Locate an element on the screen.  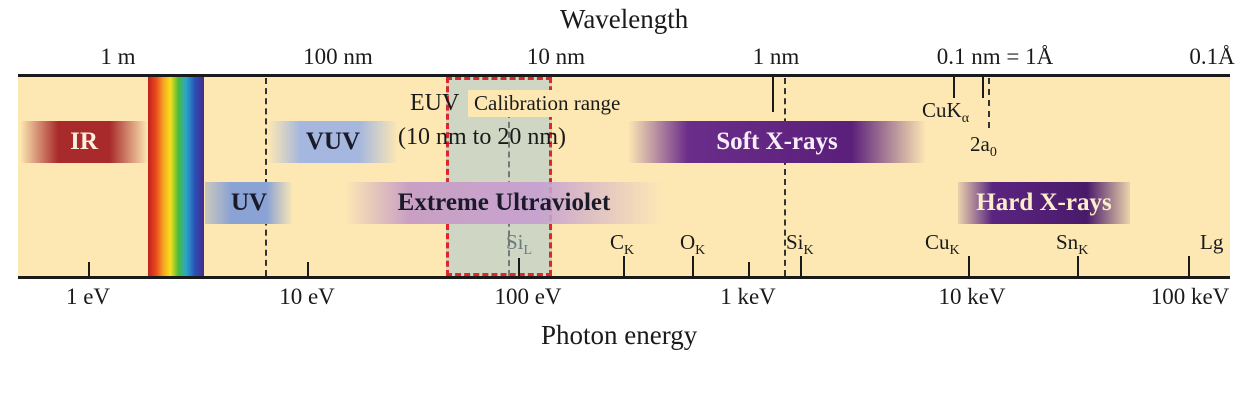
extreme-ultraviolet-band: Extreme Ultraviolet is located at coordinates (504, 203).